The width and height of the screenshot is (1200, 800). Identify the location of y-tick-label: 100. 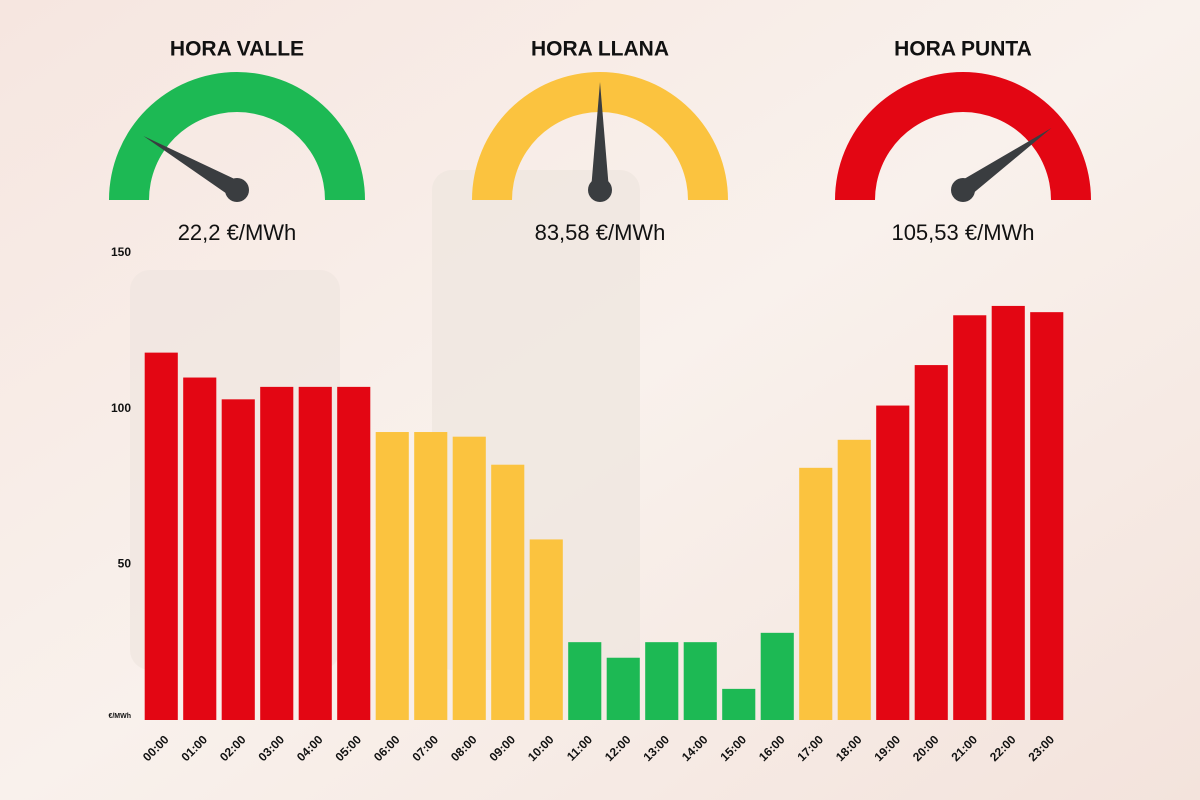
(121, 408).